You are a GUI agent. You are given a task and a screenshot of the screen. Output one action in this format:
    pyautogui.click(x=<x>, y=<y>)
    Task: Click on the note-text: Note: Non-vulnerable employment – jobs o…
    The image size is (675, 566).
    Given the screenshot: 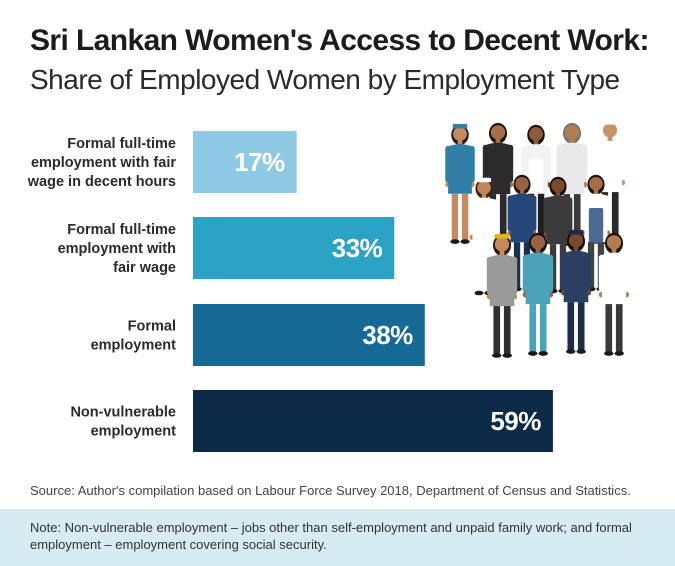 What is the action you would take?
    pyautogui.click(x=331, y=536)
    